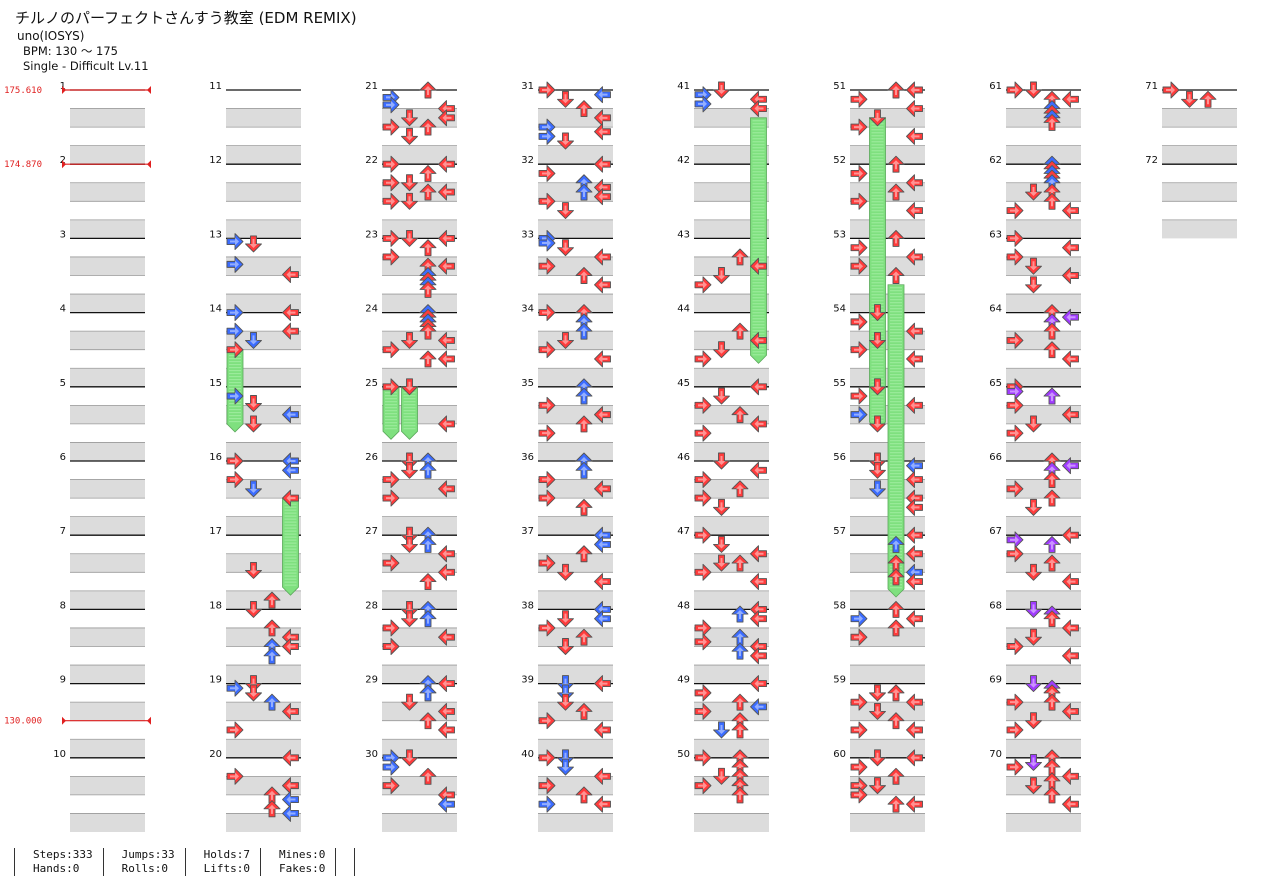 The height and width of the screenshot is (890, 1280). Describe the element at coordinates (1151, 86) in the screenshot. I see `measure-number: 71` at that location.